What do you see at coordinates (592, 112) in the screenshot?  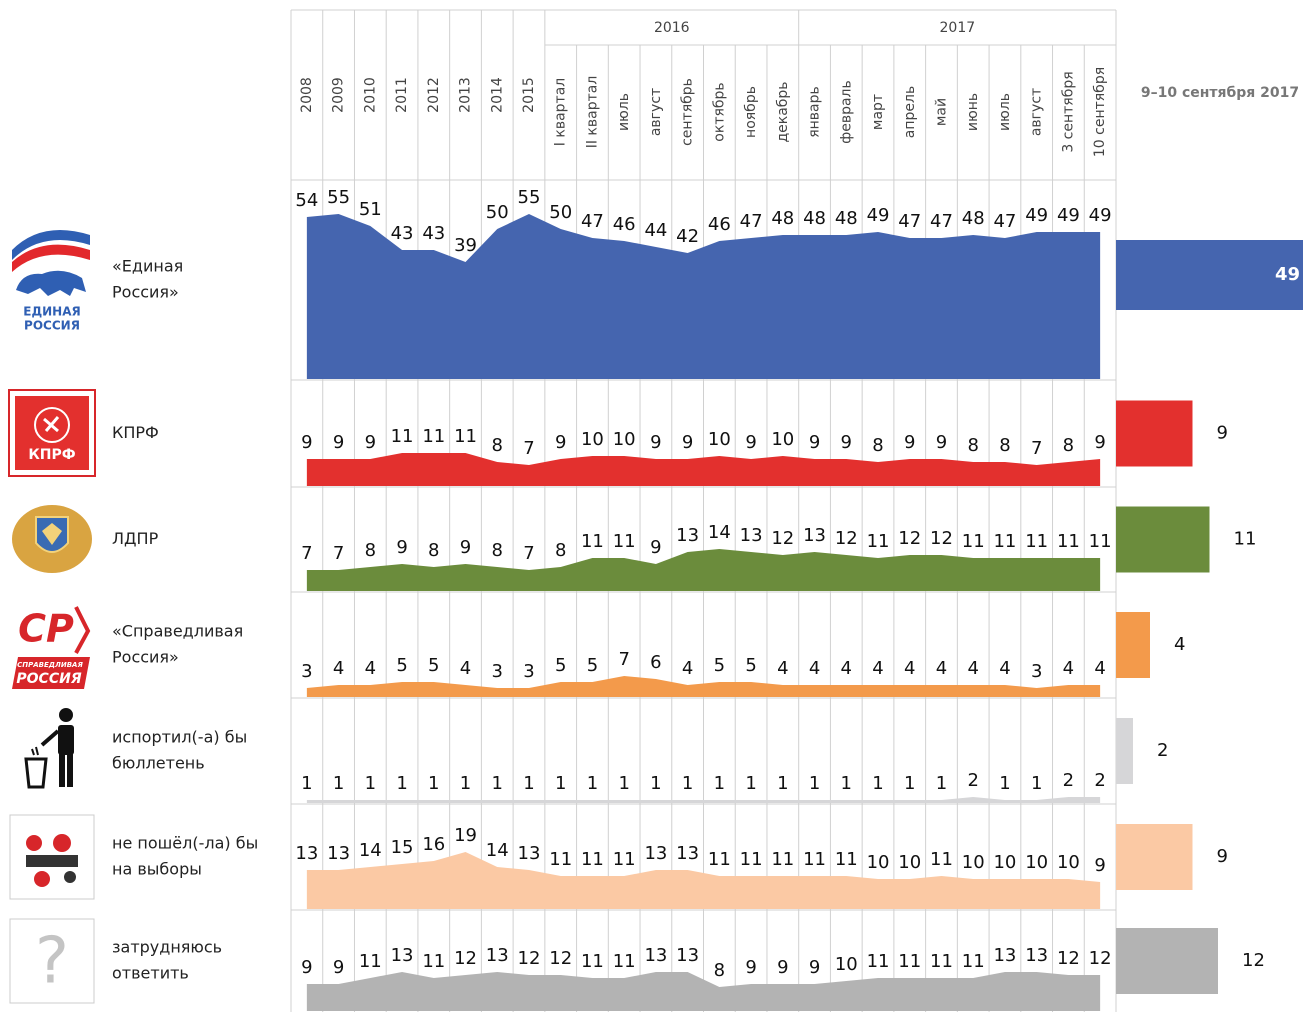 I see `x-tick-label: II квартал` at bounding box center [592, 112].